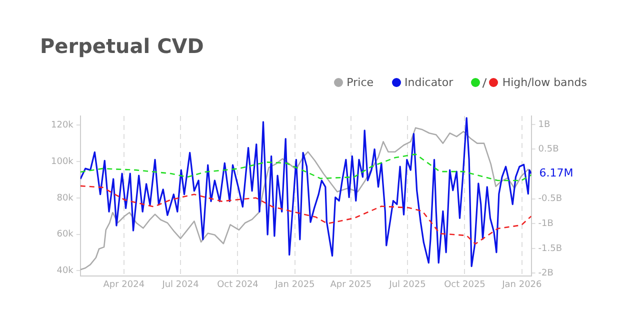 The width and height of the screenshot is (627, 335). What do you see at coordinates (465, 285) in the screenshot?
I see `x-tick-label: Oct 2025` at bounding box center [465, 285].